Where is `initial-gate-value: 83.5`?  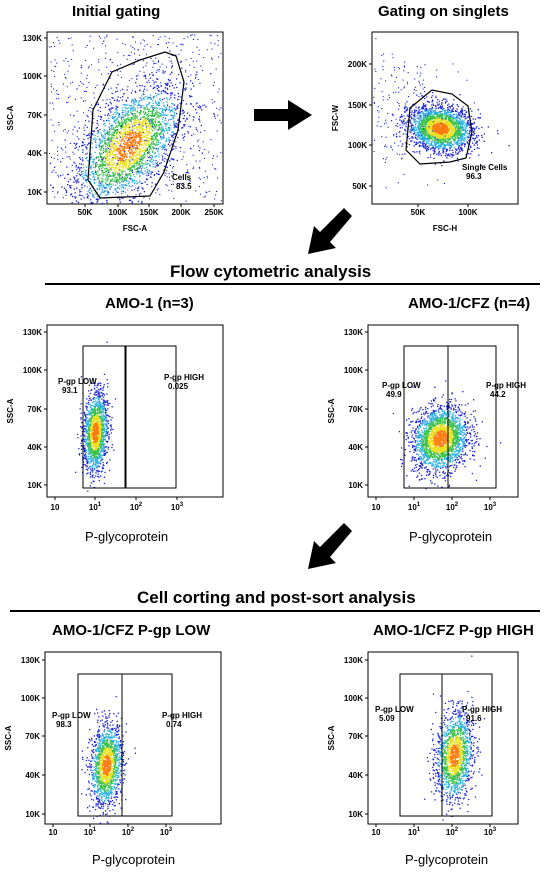 initial-gate-value: 83.5 is located at coordinates (184, 186).